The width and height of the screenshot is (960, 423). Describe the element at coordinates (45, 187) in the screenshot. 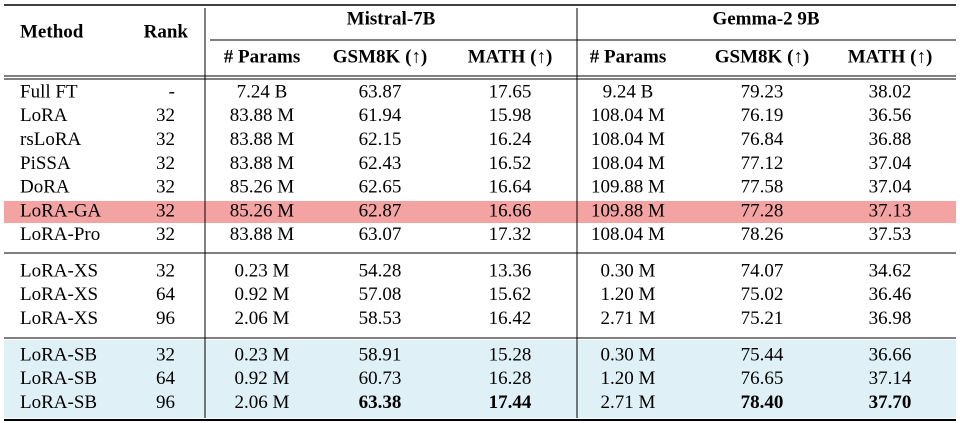

I see `cell: DoRA` at that location.